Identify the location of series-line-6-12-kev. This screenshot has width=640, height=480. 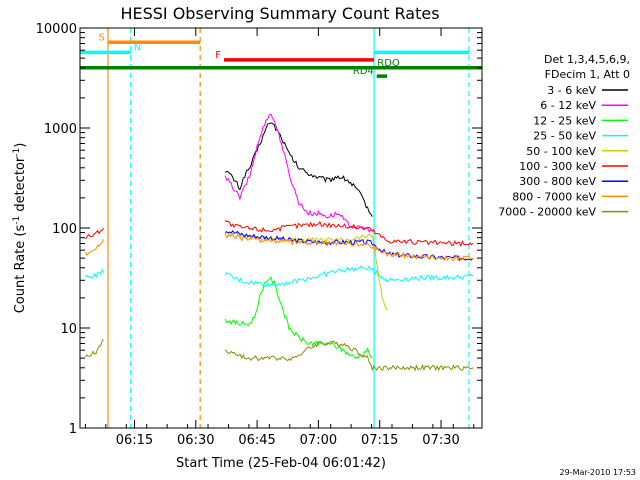
(298, 173).